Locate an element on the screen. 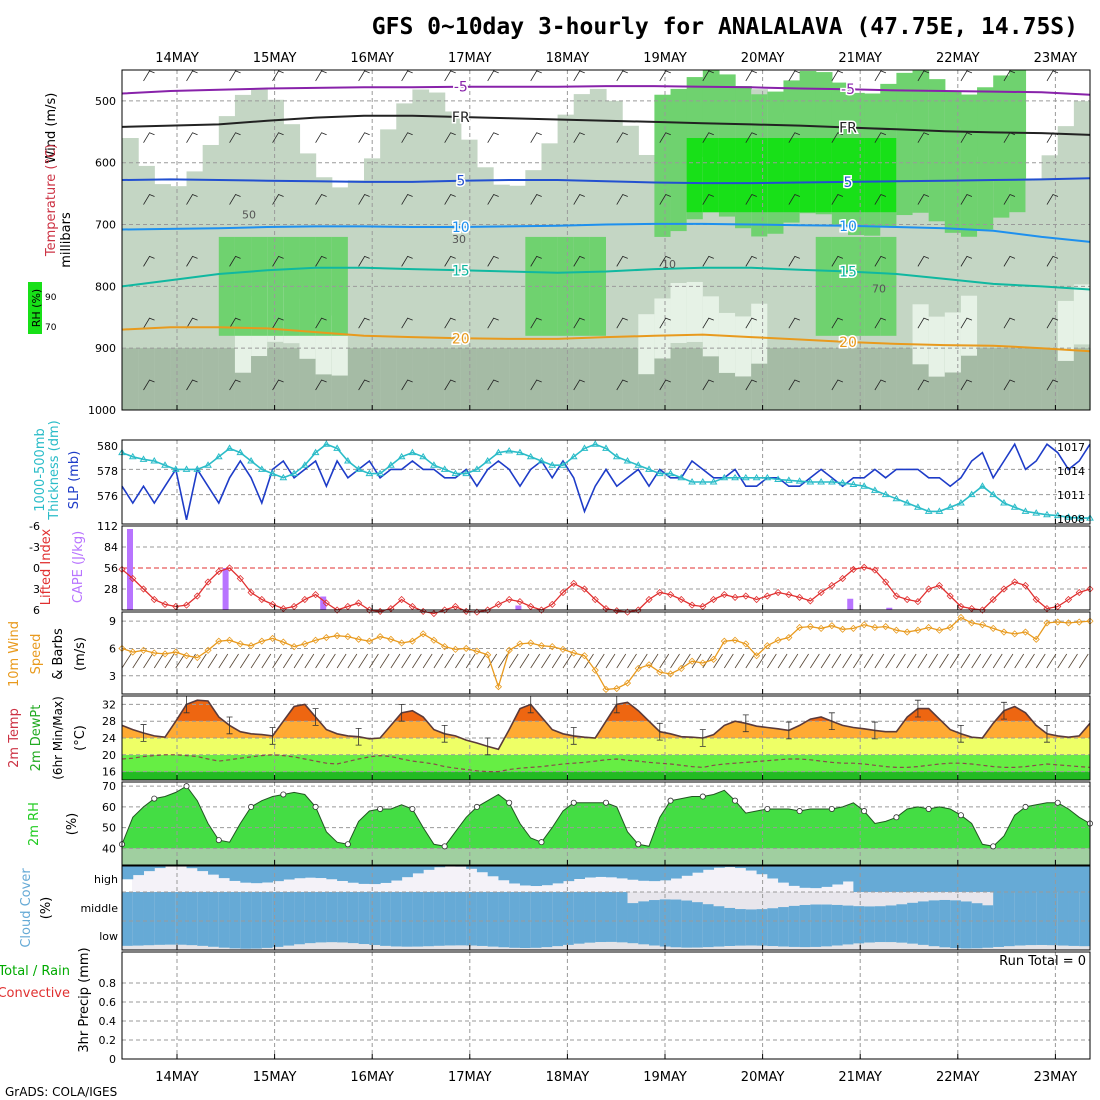 The width and height of the screenshot is (1100, 1100). contour-label: FR is located at coordinates (461, 118).